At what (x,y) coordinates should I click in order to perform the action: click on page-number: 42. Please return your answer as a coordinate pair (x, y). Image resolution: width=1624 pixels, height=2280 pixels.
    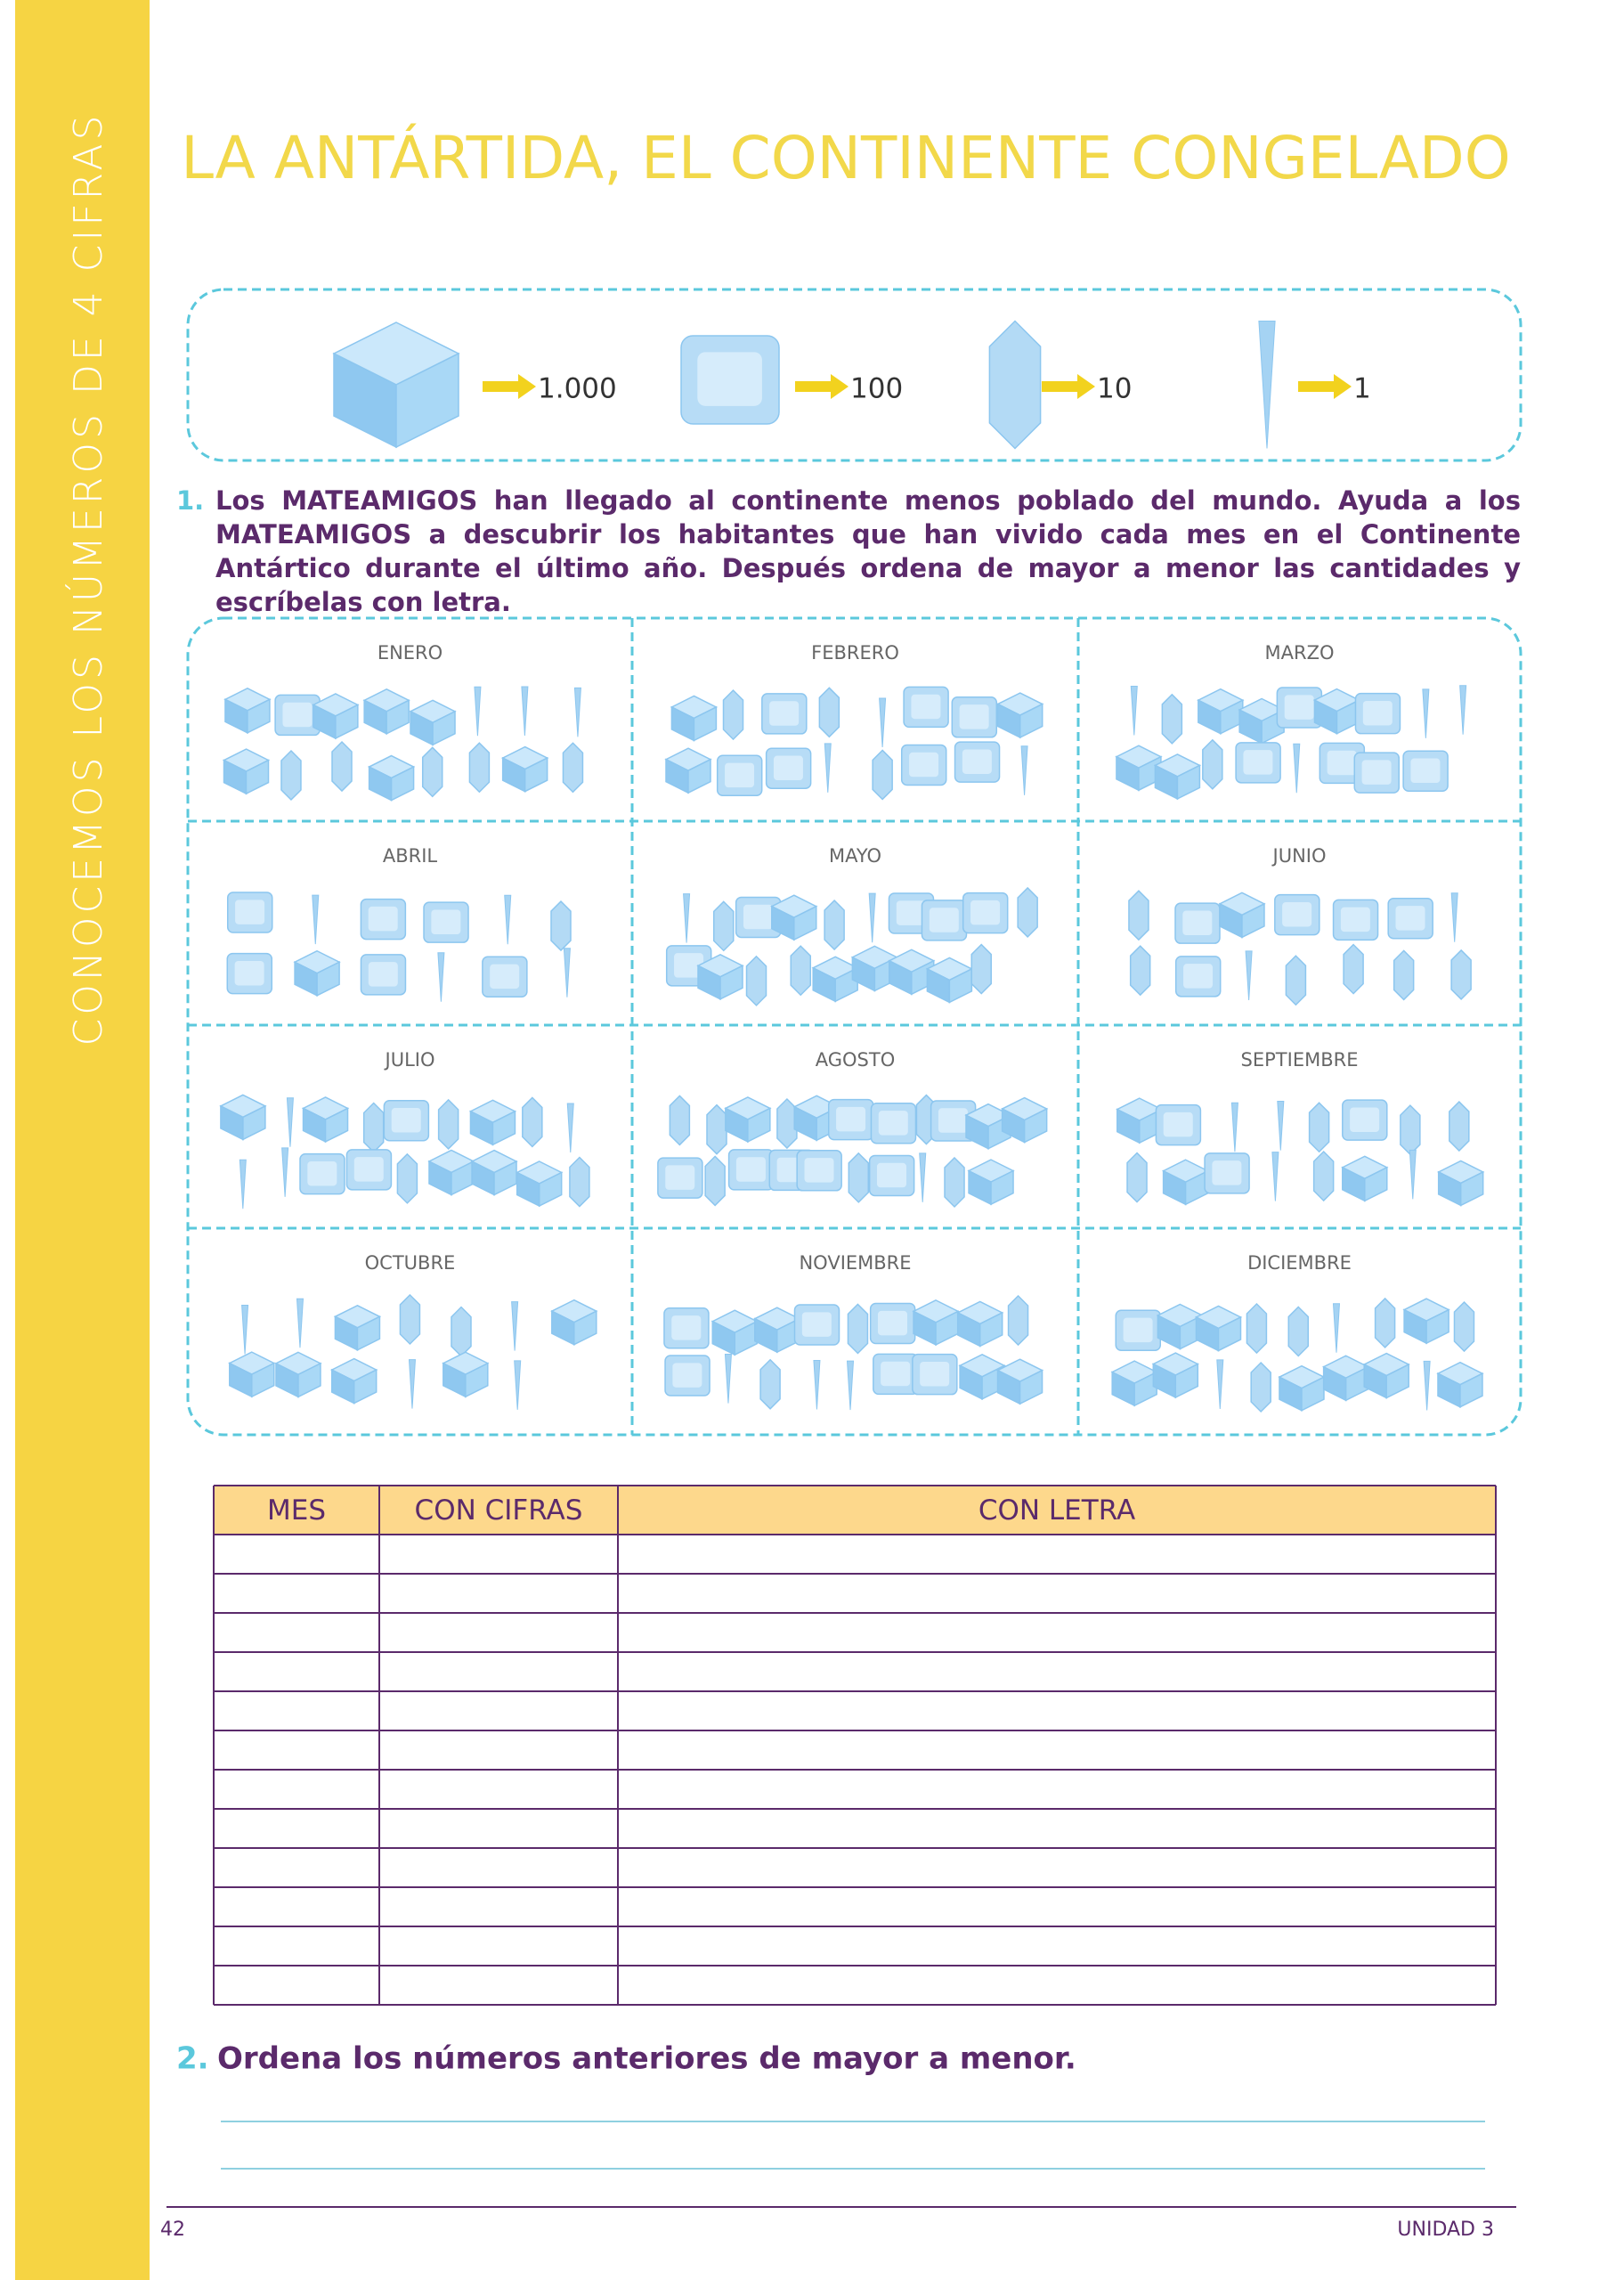
    Looking at the image, I should click on (172, 2230).